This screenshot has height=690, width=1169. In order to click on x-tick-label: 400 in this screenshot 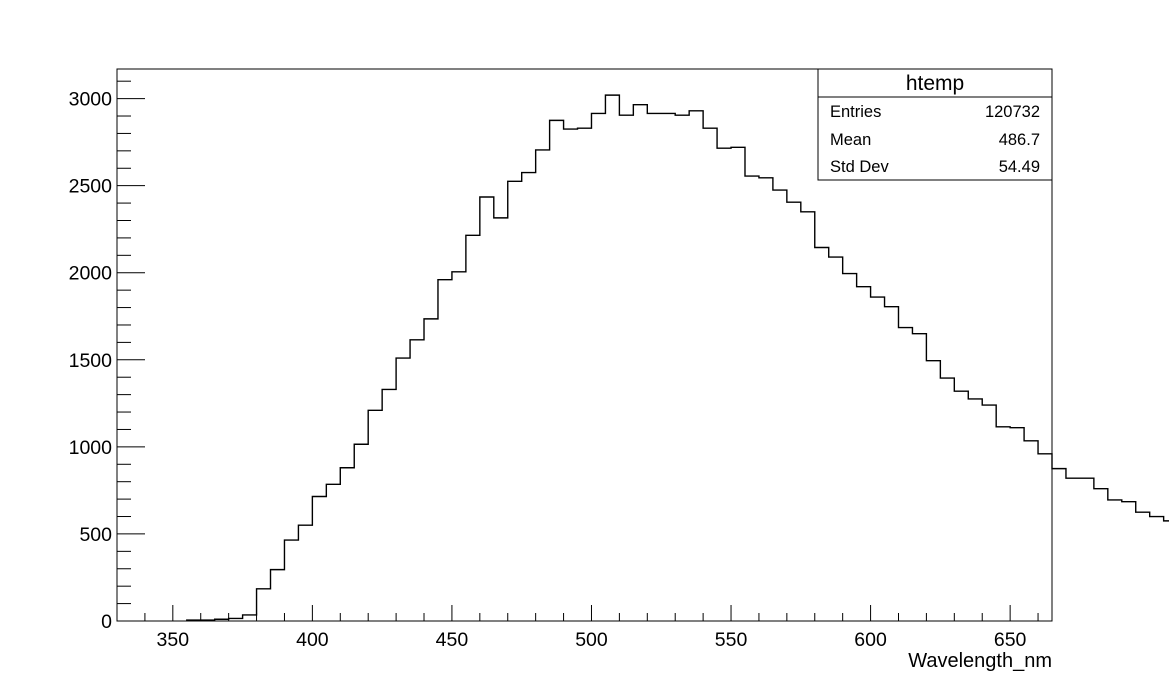, I will do `click(312, 640)`.